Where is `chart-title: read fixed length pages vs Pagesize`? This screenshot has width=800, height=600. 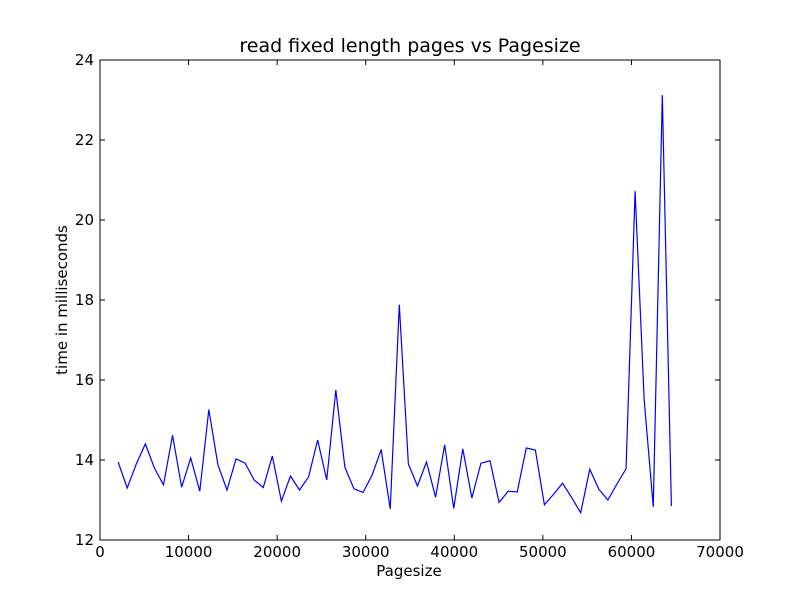
chart-title: read fixed length pages vs Pagesize is located at coordinates (409, 46).